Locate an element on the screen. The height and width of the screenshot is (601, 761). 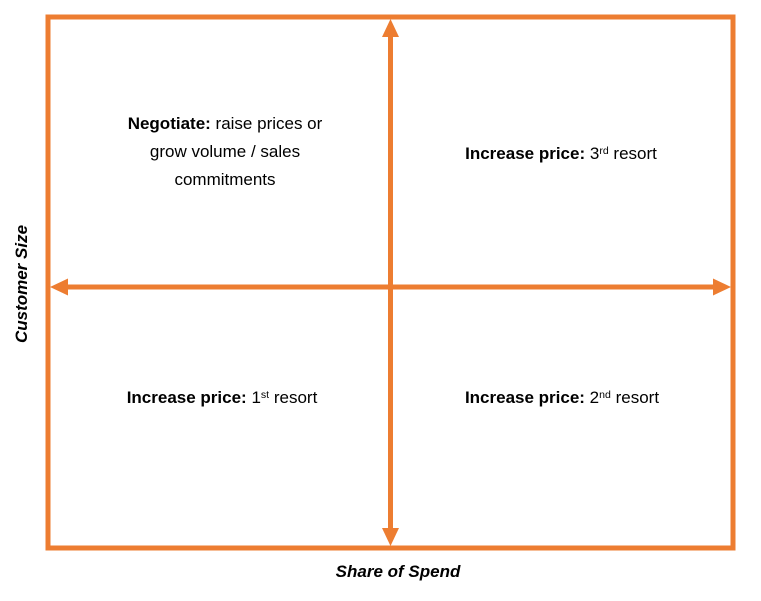
quadrant-bottom-left-ordinal: st is located at coordinates (265, 395).